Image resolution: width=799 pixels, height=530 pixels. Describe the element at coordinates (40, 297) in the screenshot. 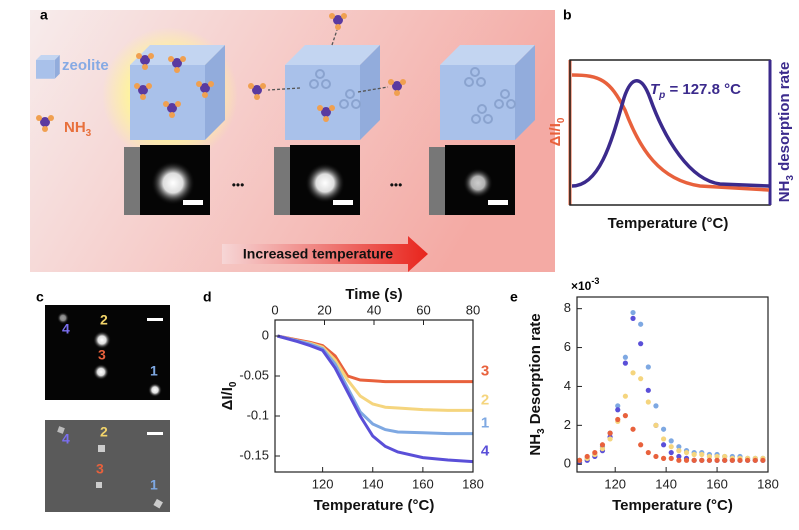

I see `panel-label: c` at that location.